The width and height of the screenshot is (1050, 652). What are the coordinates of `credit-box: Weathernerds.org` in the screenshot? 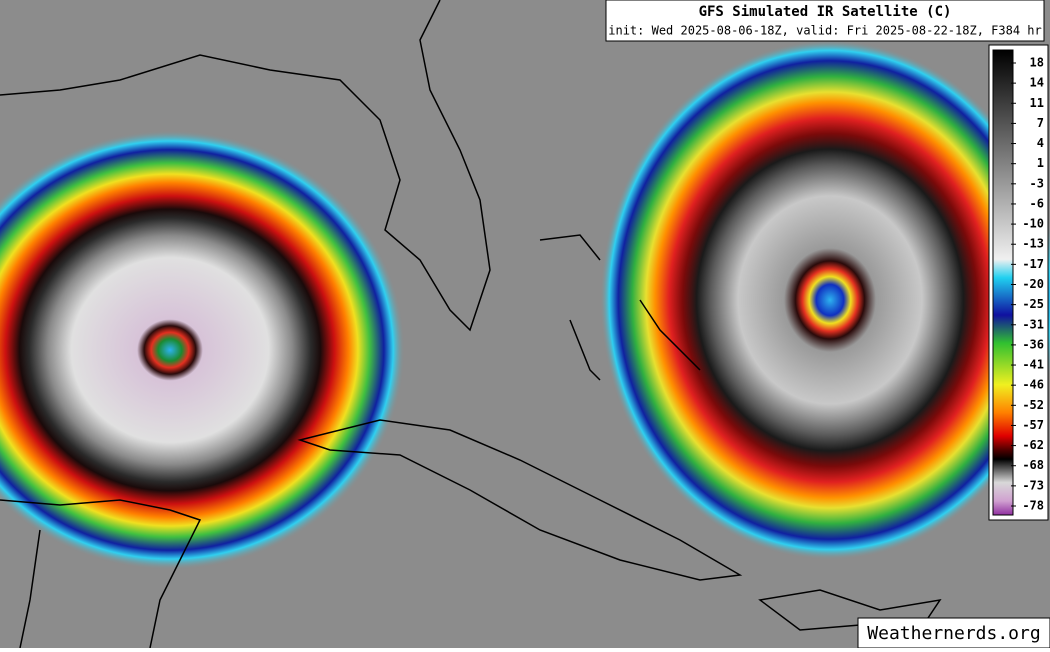 It's located at (953, 633).